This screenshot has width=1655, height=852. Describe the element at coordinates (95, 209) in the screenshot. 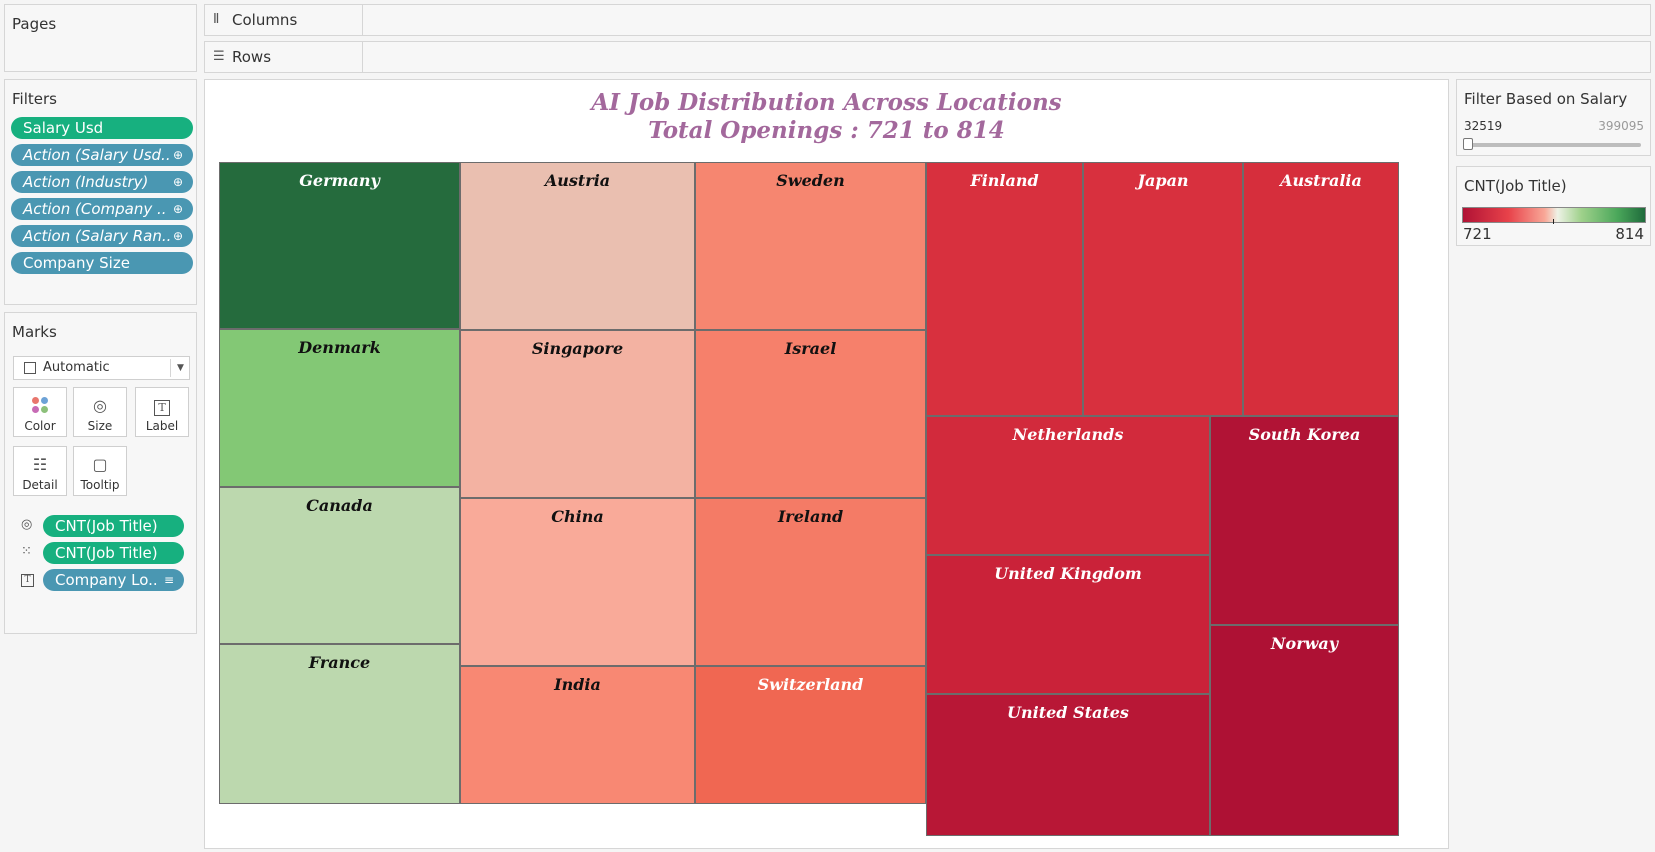

I see `filter-pill-label: Action (Company ..` at that location.